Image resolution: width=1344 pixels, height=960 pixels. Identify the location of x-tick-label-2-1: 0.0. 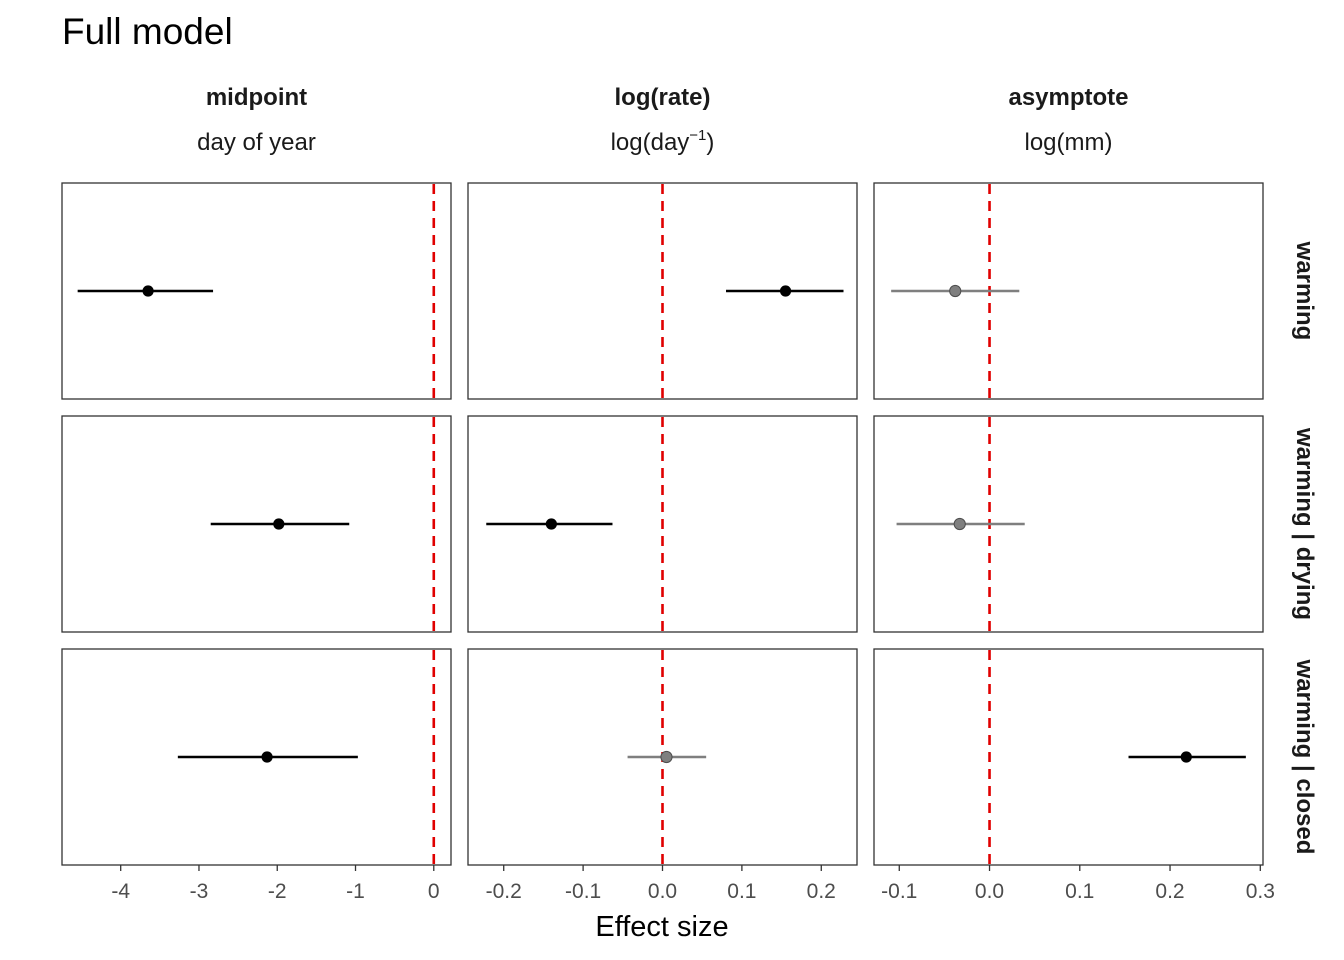
(989, 891).